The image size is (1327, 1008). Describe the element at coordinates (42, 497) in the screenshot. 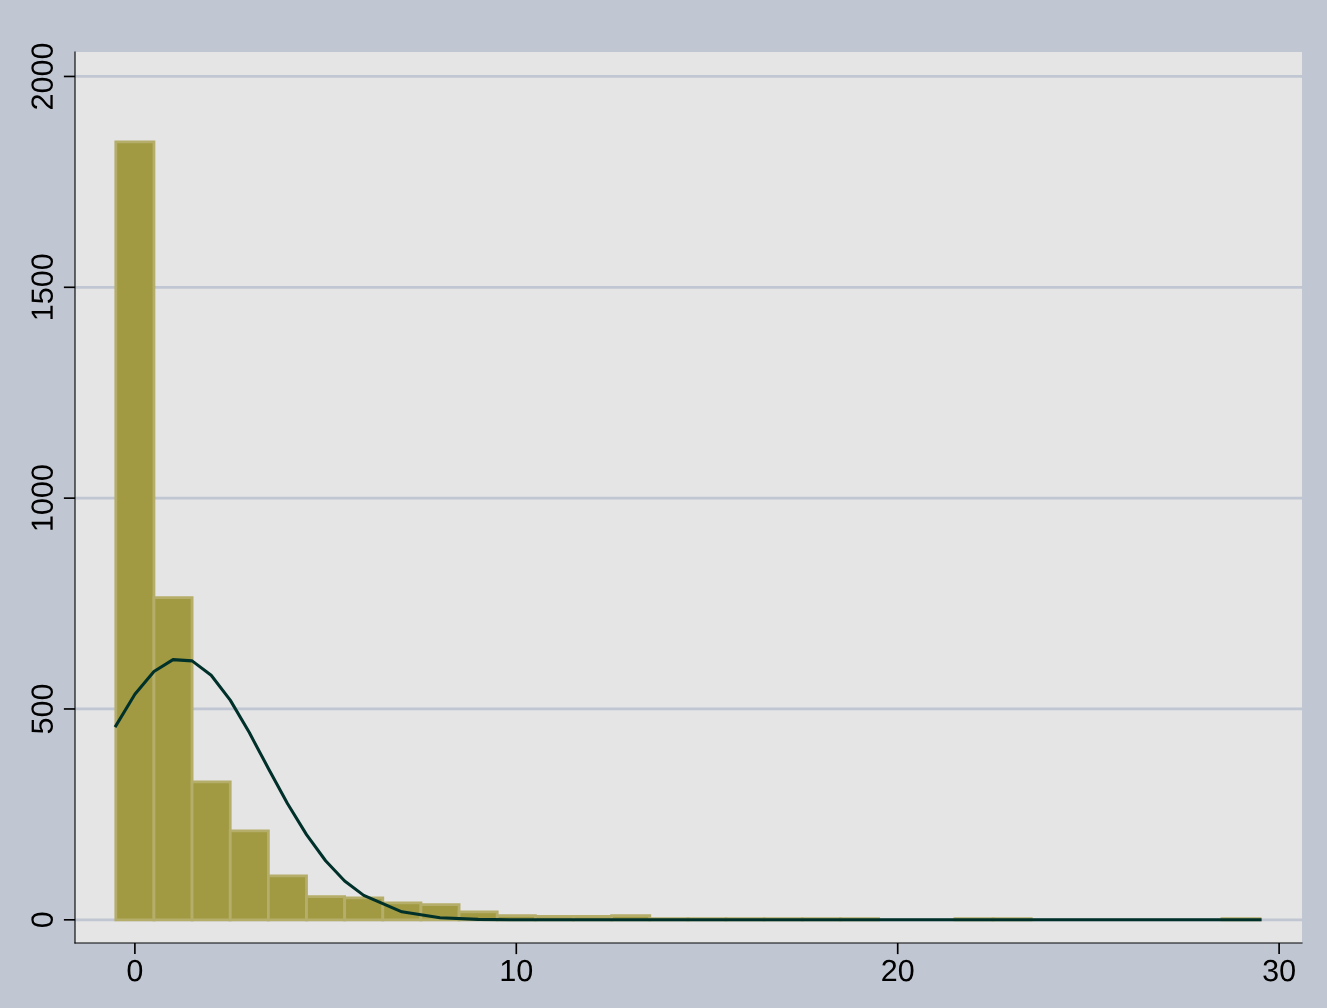

I see `y-tick-label: 1000` at that location.